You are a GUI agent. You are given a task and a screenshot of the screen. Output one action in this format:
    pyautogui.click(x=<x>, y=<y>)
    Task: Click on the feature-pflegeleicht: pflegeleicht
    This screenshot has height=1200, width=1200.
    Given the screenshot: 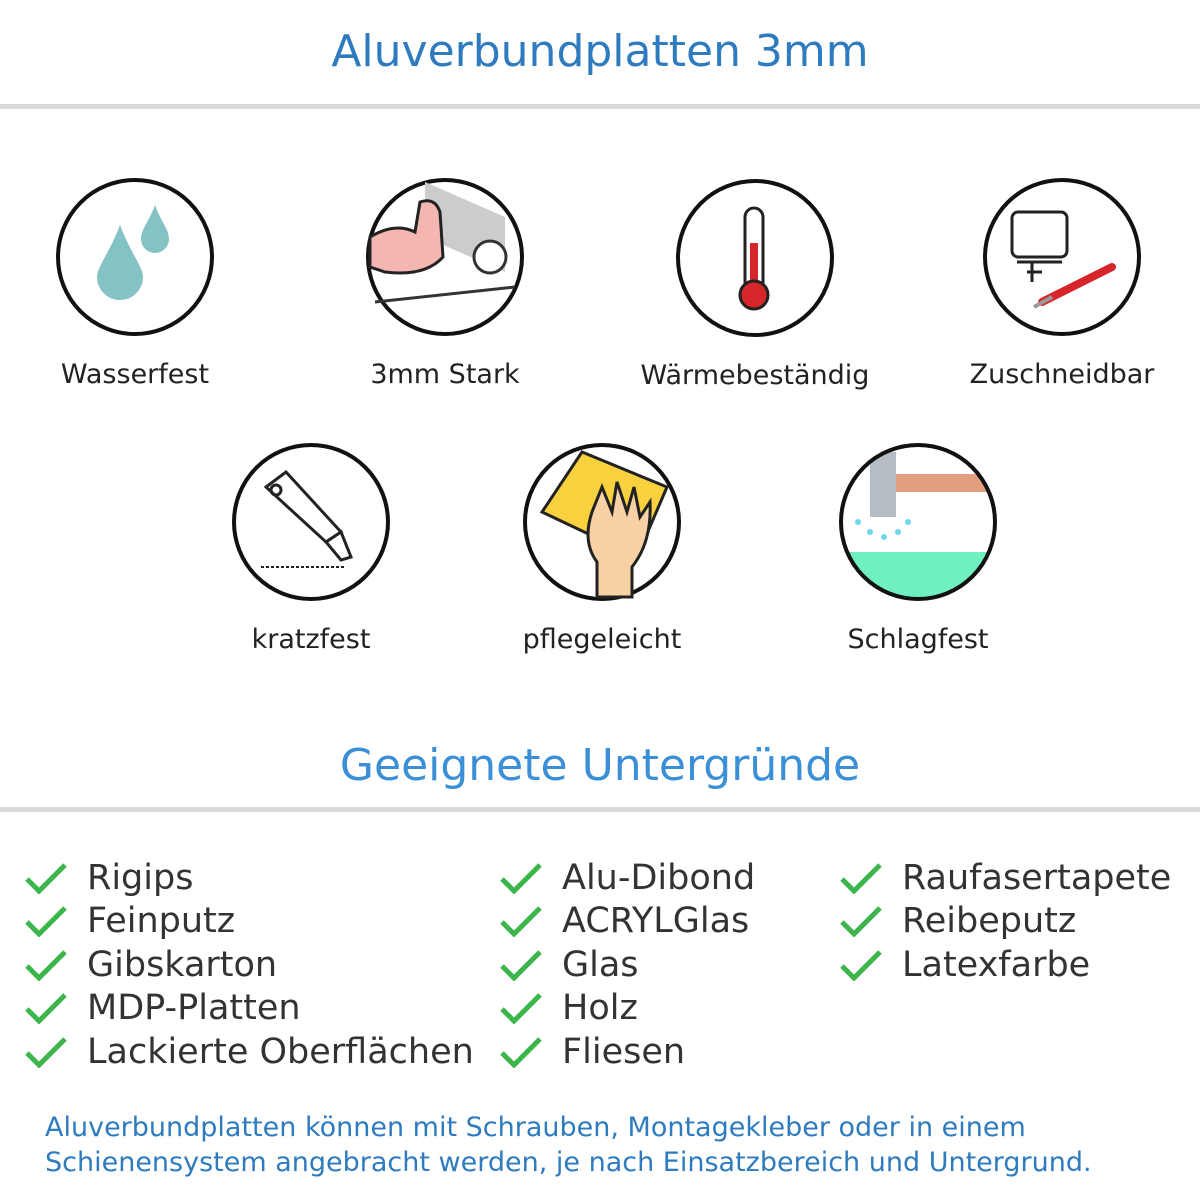 What is the action you would take?
    pyautogui.click(x=602, y=548)
    